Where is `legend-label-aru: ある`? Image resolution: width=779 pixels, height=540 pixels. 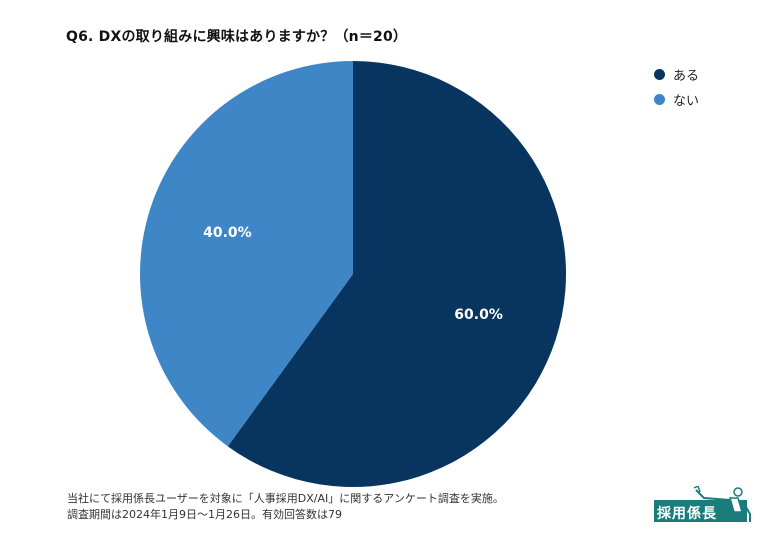 legend-label-aru: ある is located at coordinates (686, 76).